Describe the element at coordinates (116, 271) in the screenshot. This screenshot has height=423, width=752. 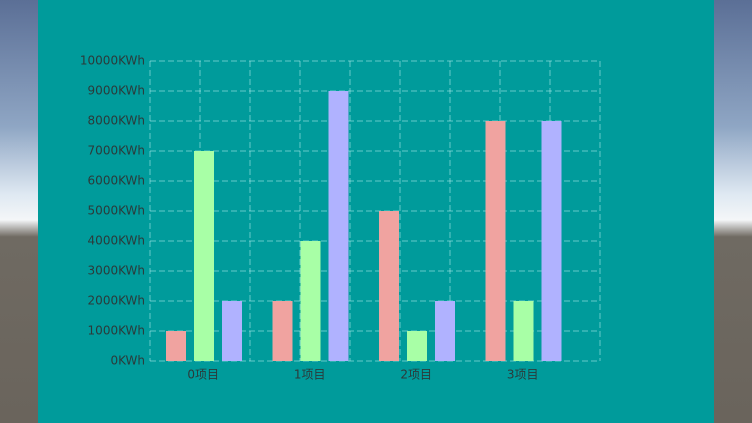
I see `y-tick-label: 3000KWh` at that location.